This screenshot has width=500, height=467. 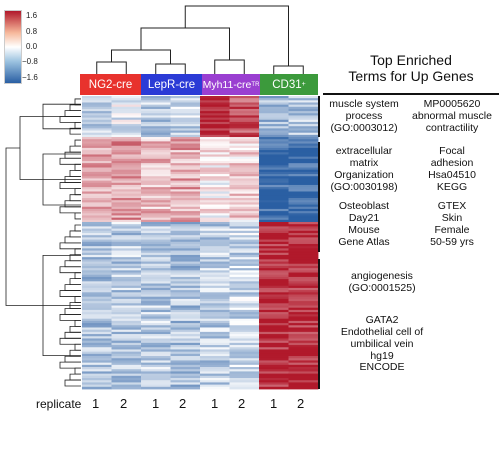 What do you see at coordinates (236, 35) in the screenshot?
I see `column-dendrogram-branch` at bounding box center [236, 35].